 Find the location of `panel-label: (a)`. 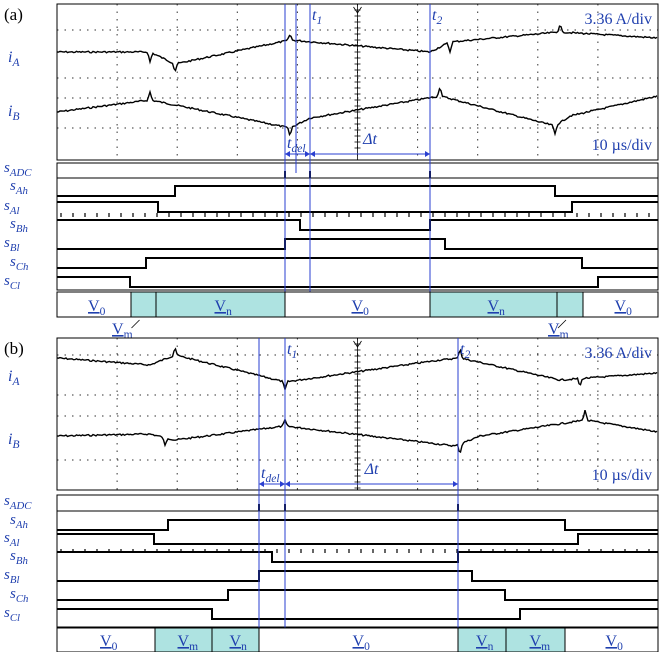

panel-label: (a) is located at coordinates (13, 14).